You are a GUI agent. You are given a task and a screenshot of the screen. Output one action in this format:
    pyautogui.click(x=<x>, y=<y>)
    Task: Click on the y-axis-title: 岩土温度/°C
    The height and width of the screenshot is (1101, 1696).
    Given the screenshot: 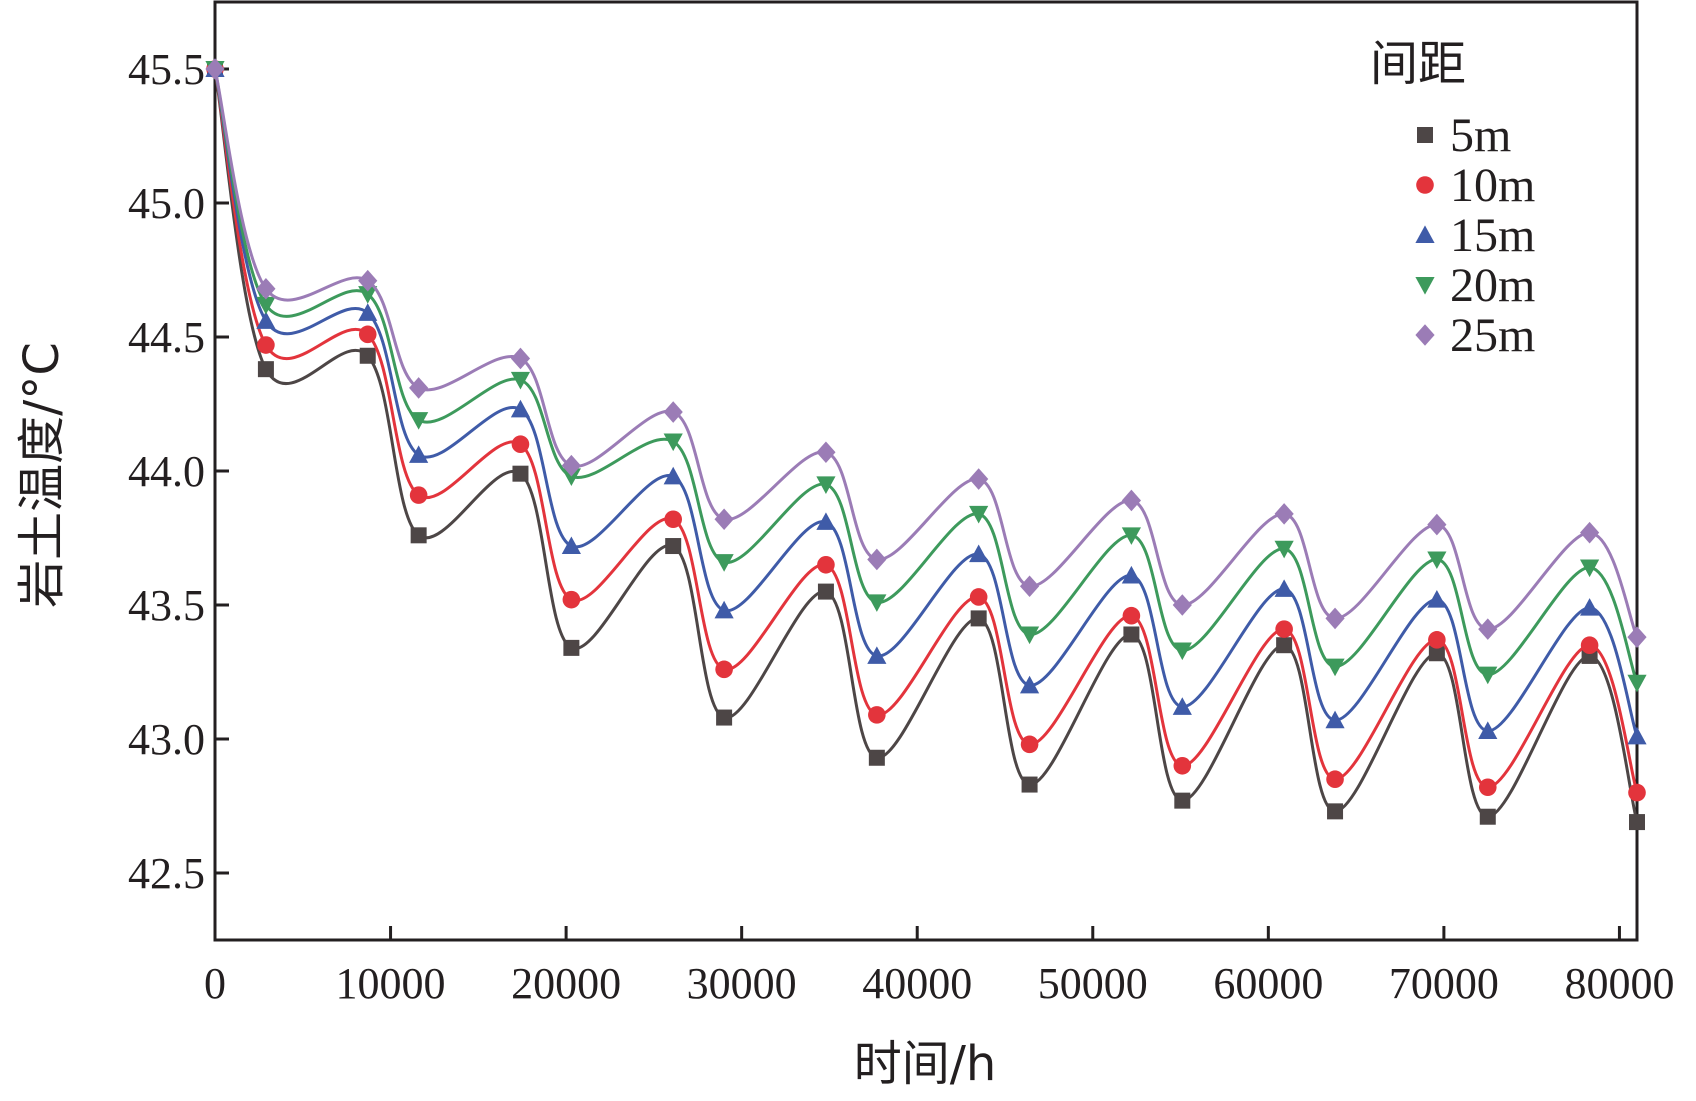 What is the action you would take?
    pyautogui.click(x=42, y=475)
    